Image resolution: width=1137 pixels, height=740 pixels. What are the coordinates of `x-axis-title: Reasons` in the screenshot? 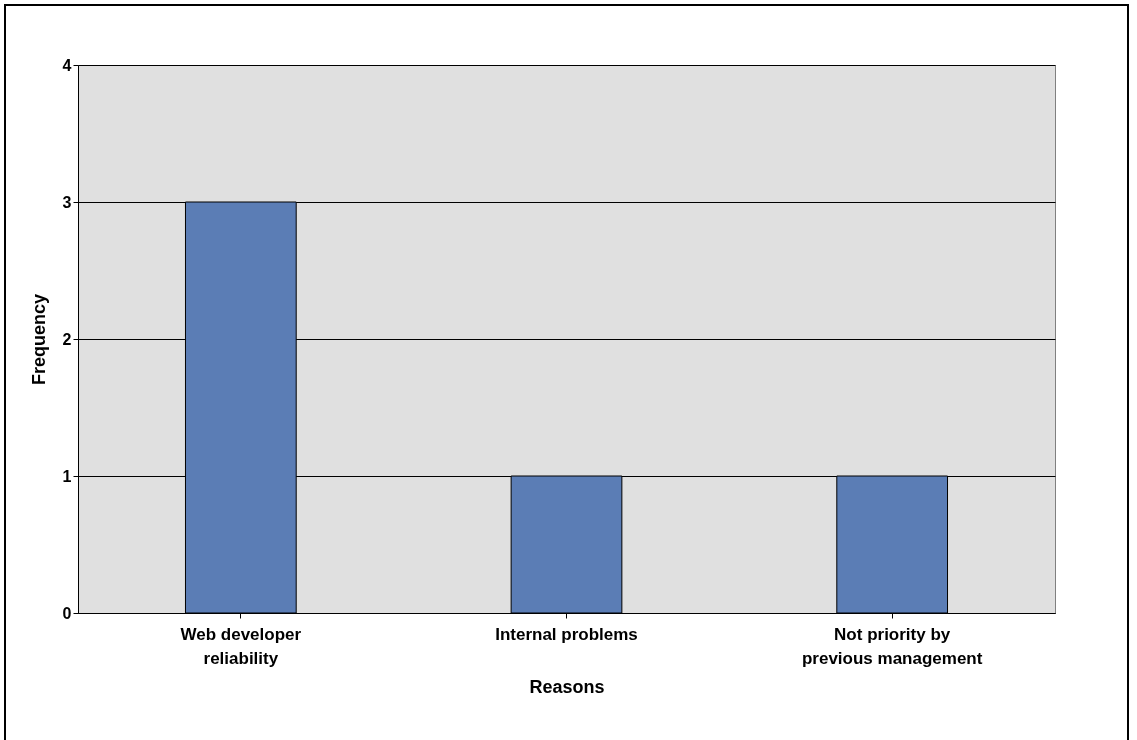 It's located at (567, 686).